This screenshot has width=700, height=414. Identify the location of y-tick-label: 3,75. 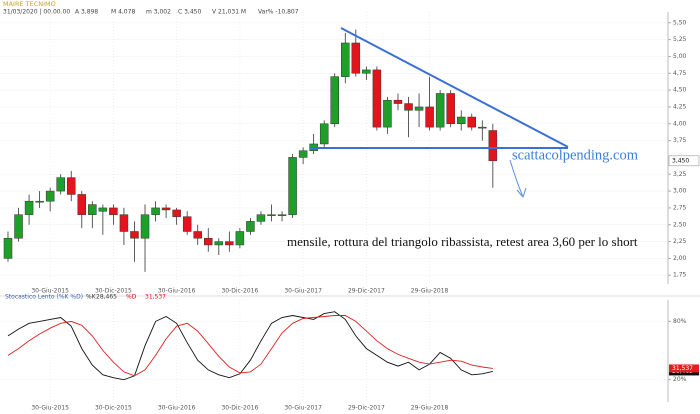
(680, 140).